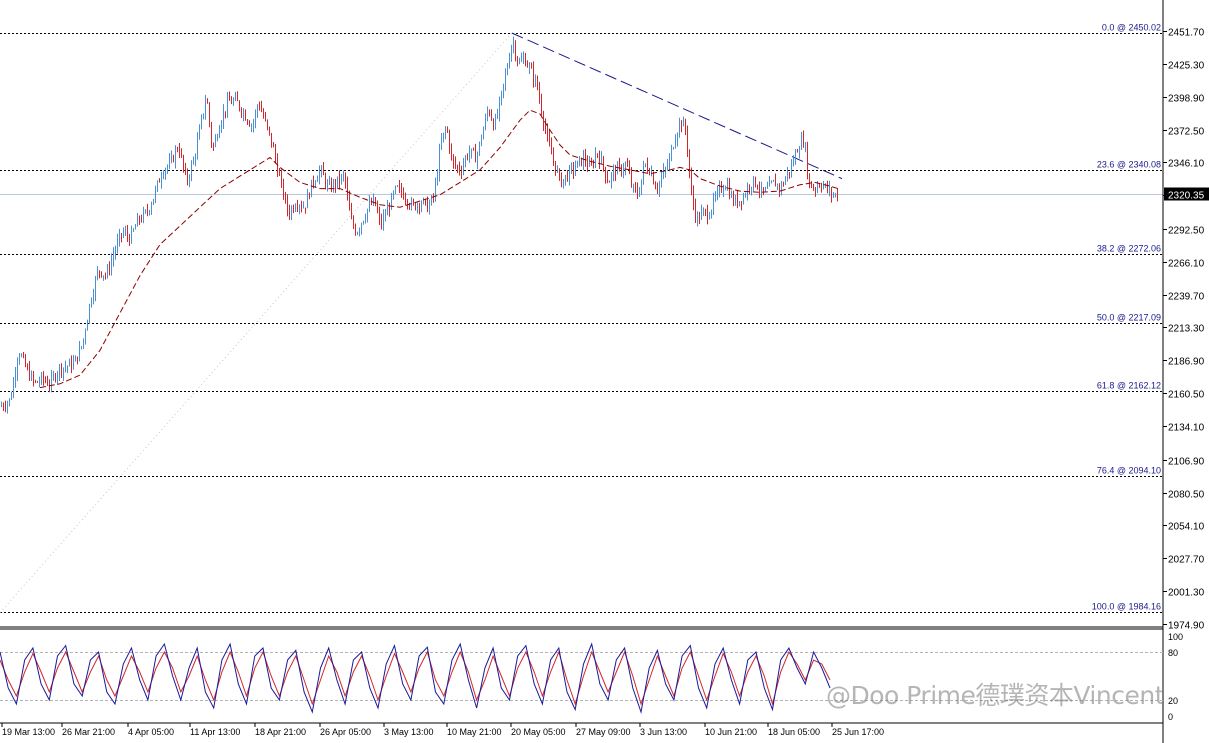  I want to click on price-tick-label: 2134.10, so click(1186, 428).